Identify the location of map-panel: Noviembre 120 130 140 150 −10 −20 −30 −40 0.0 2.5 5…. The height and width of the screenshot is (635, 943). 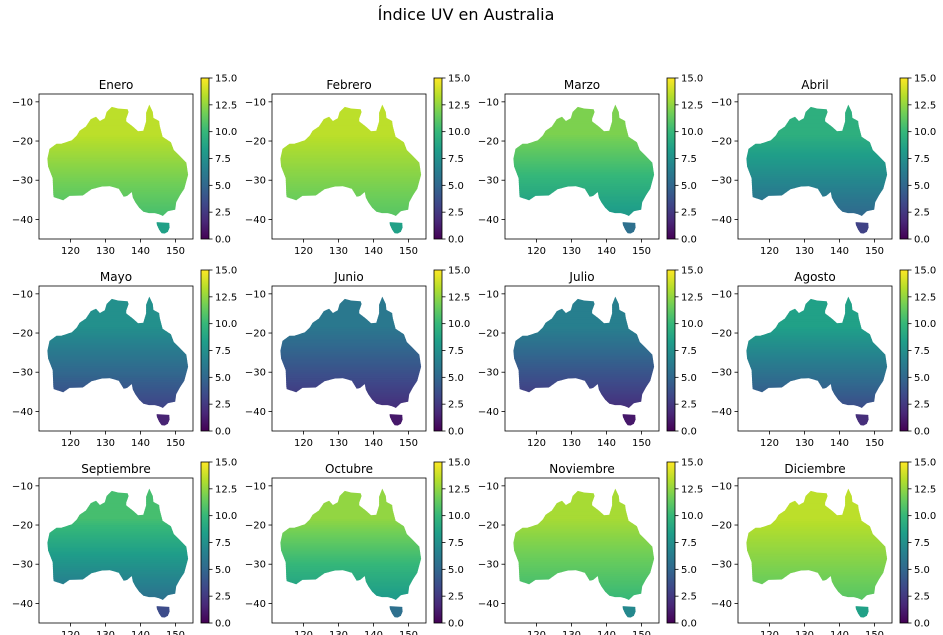
(590, 546).